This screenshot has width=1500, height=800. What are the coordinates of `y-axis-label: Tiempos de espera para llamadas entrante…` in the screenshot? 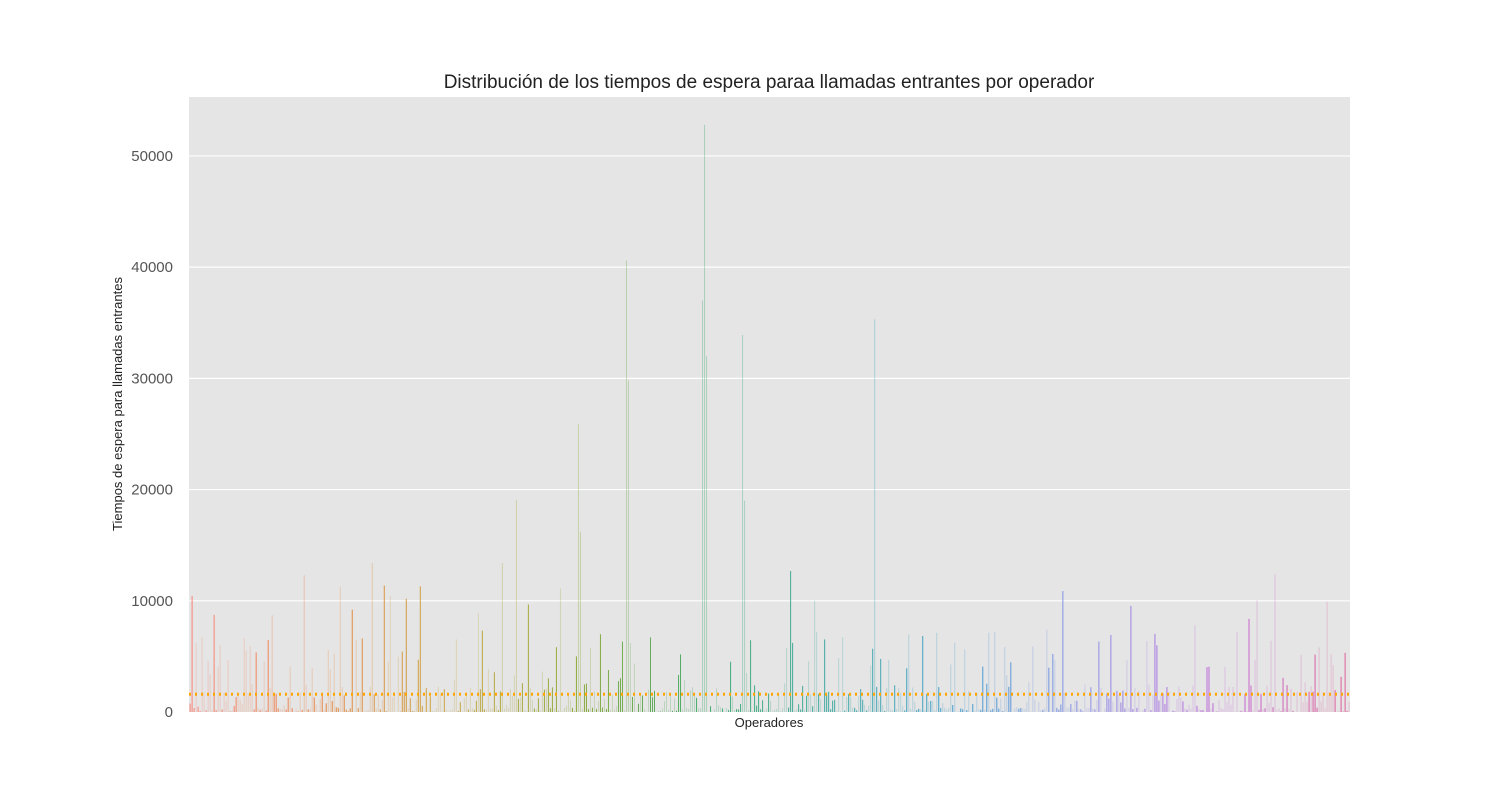 It's located at (117, 404).